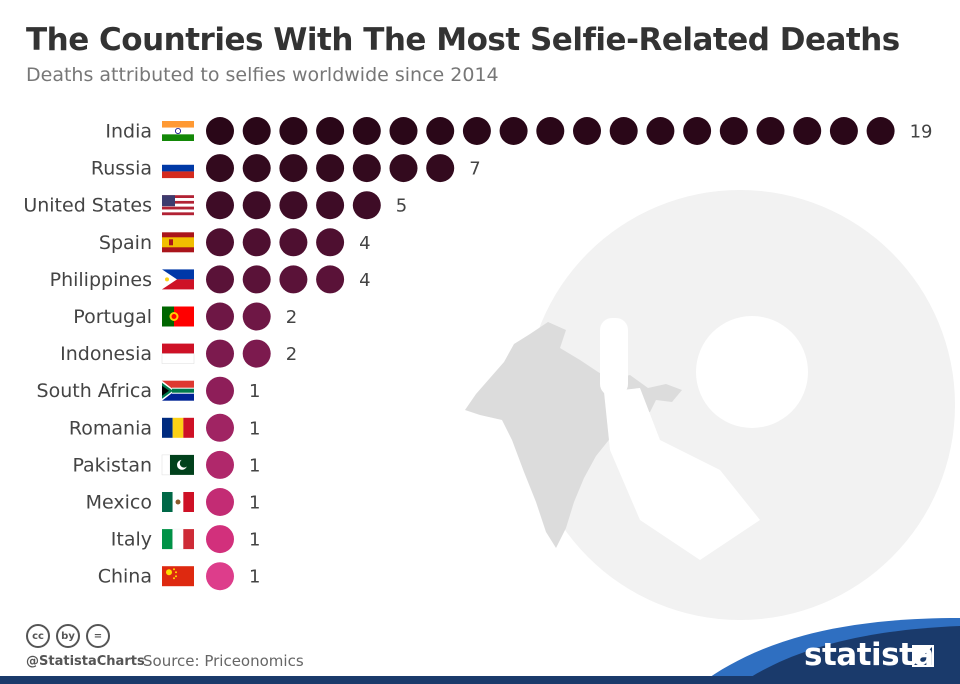 The height and width of the screenshot is (684, 960). I want to click on no-derivatives-icon: =, so click(98, 636).